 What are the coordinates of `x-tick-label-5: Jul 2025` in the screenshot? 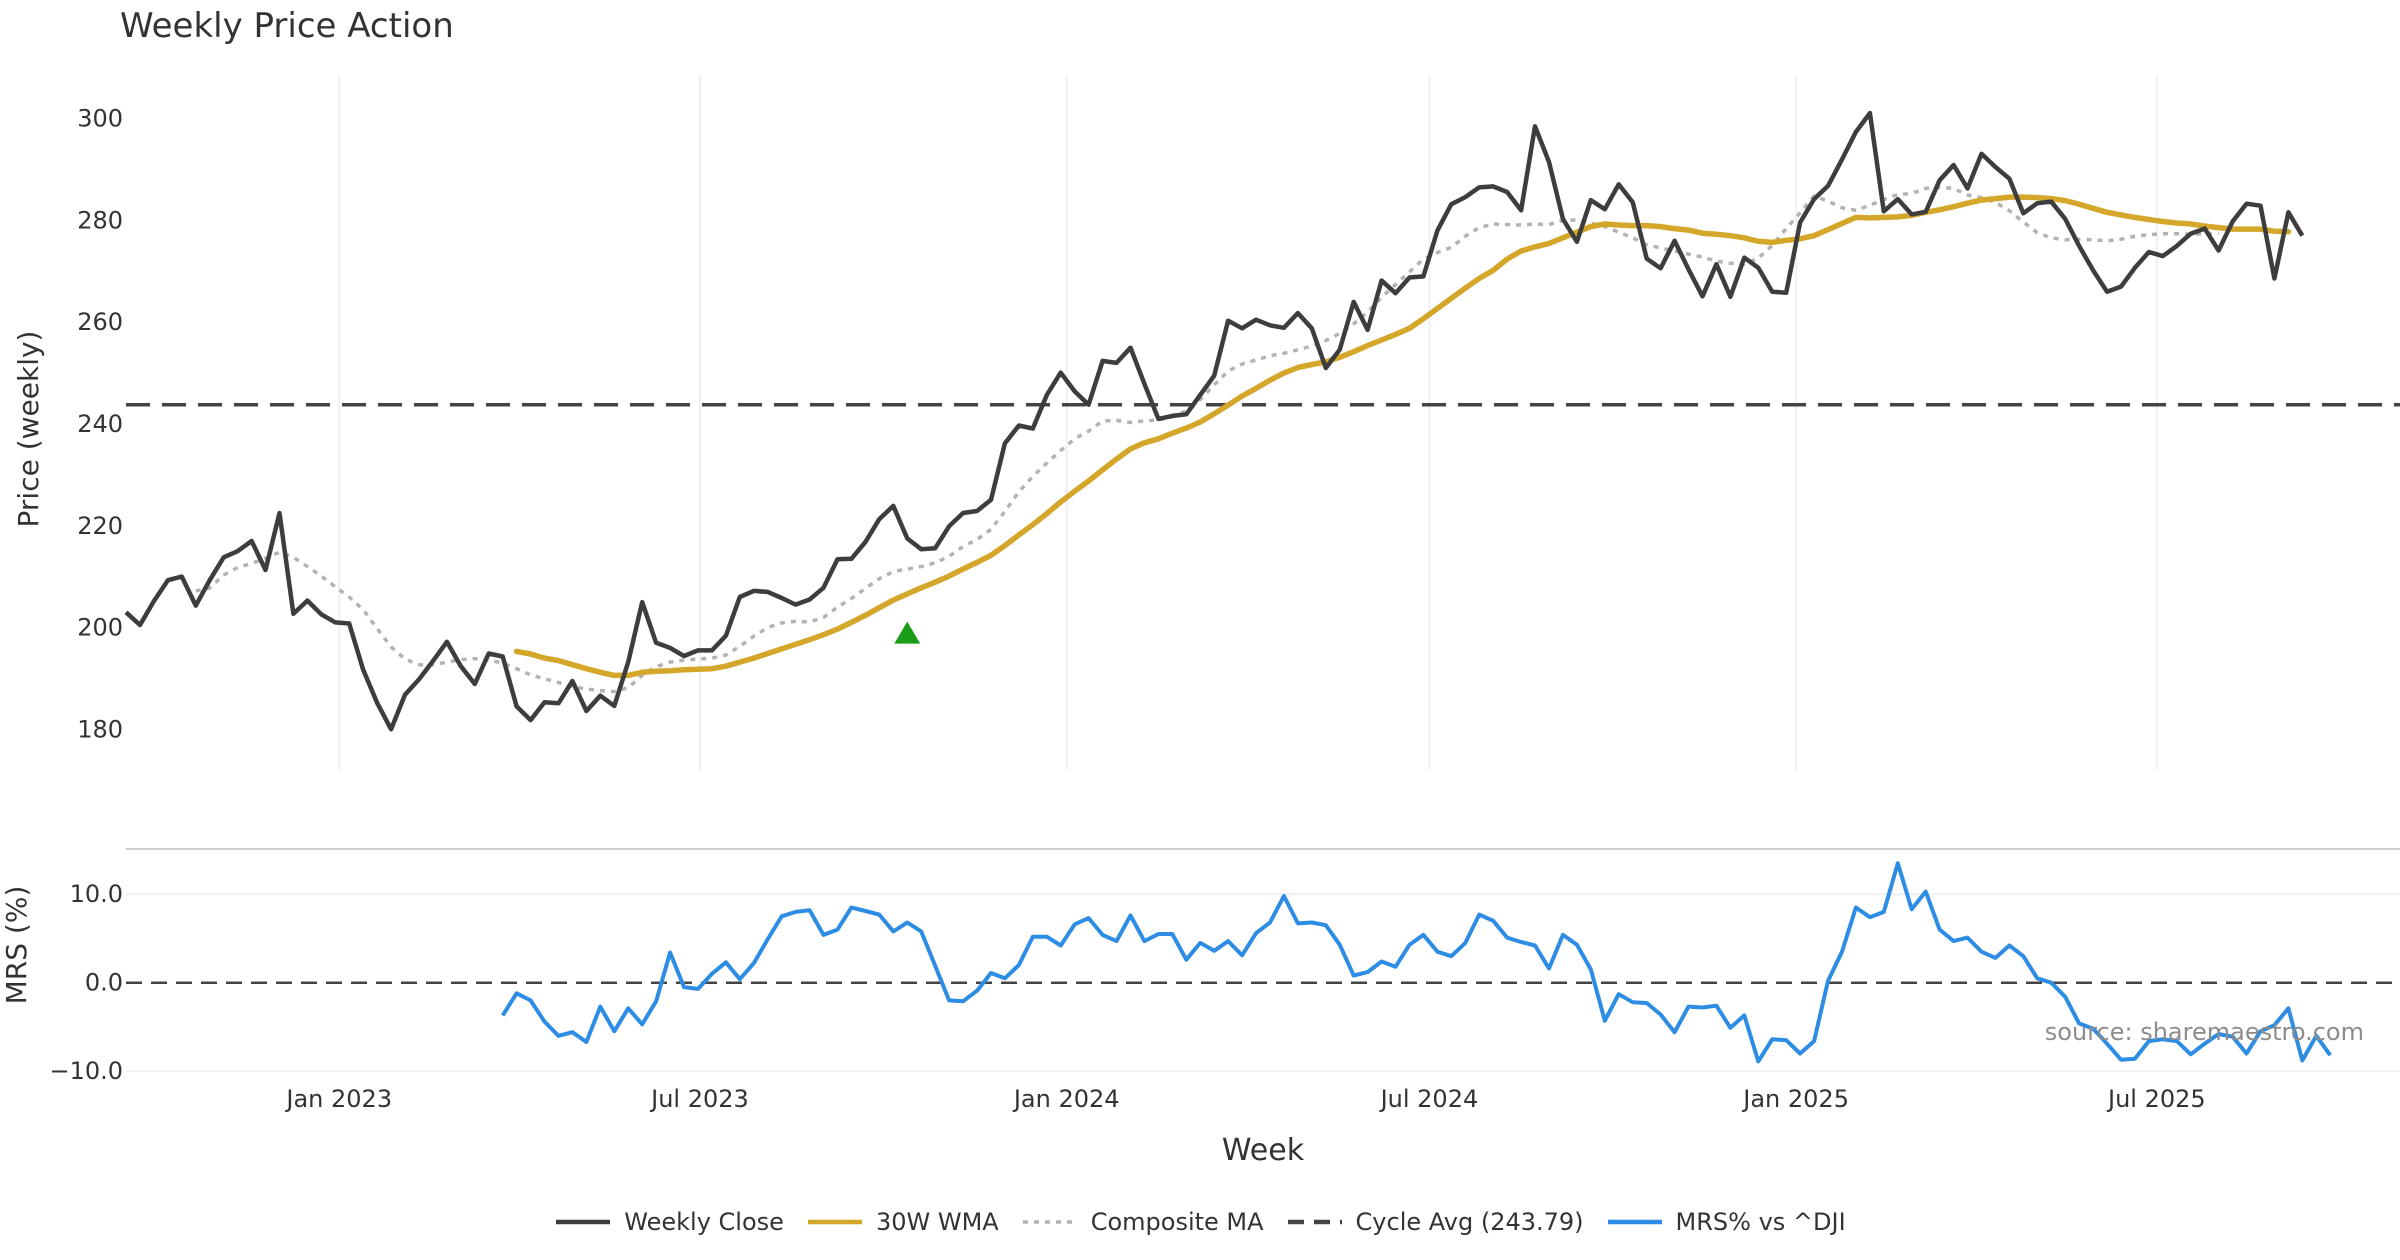 It's located at (2156, 1099).